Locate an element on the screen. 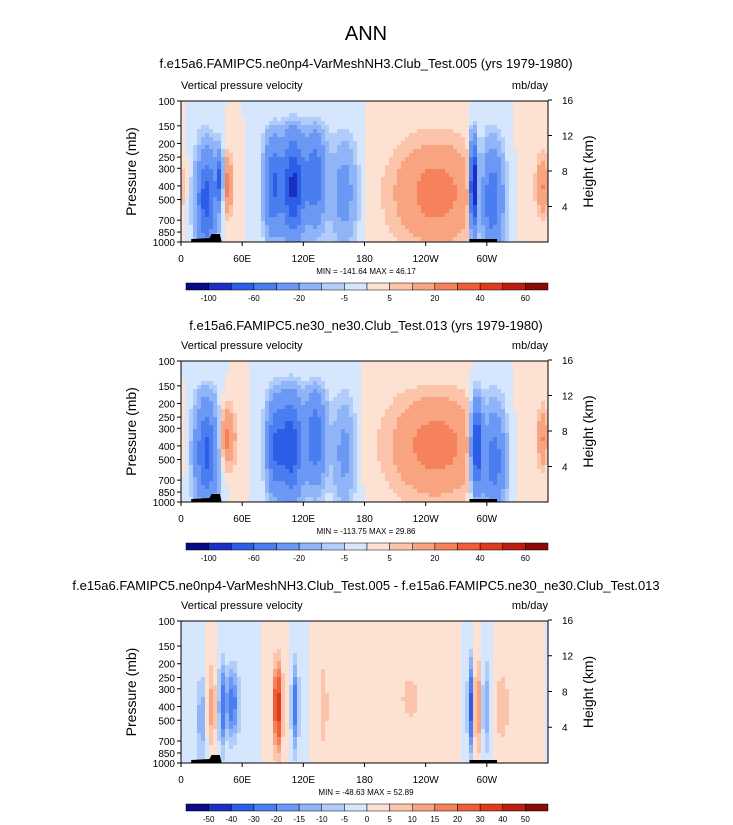 The height and width of the screenshot is (825, 733). colorbar-label: -15 is located at coordinates (299, 819).